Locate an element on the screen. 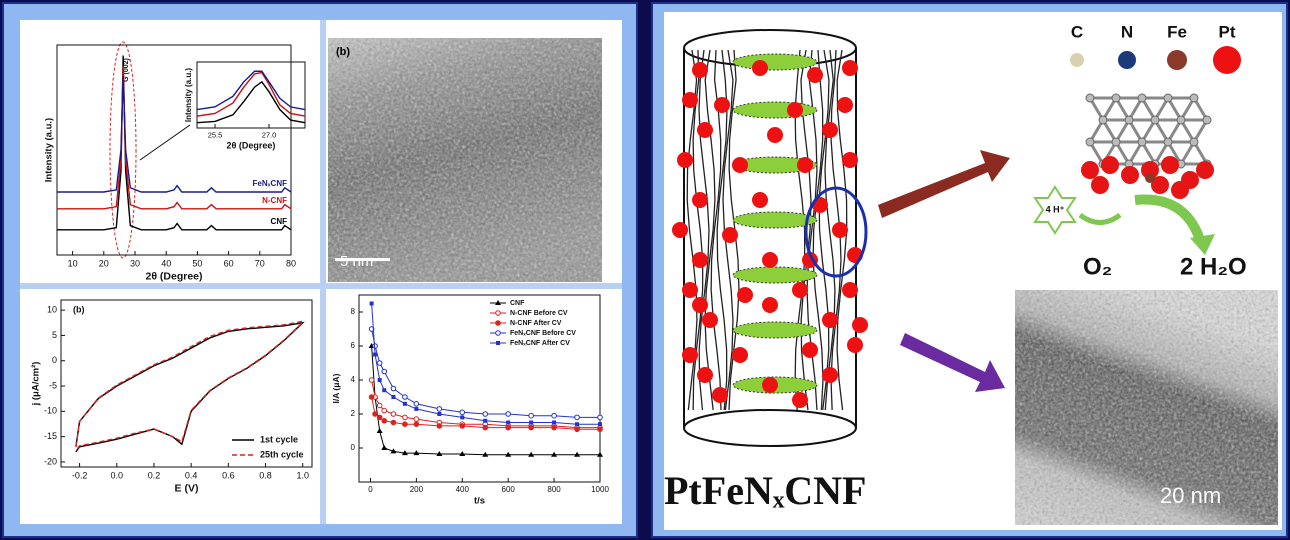 This screenshot has width=1290, height=540. y-tick-label: -20 is located at coordinates (50, 461).